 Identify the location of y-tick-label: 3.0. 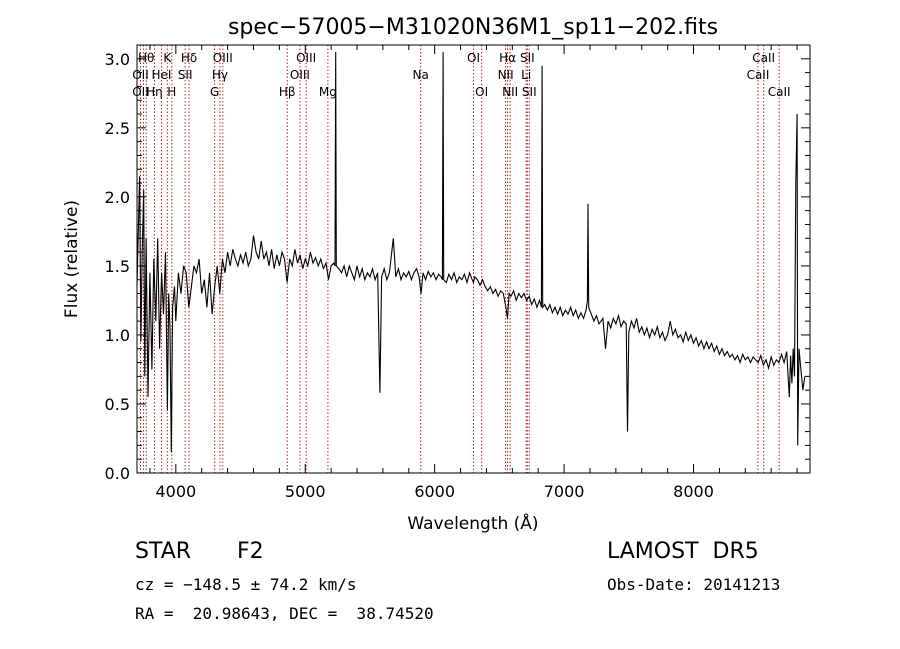
(117, 59).